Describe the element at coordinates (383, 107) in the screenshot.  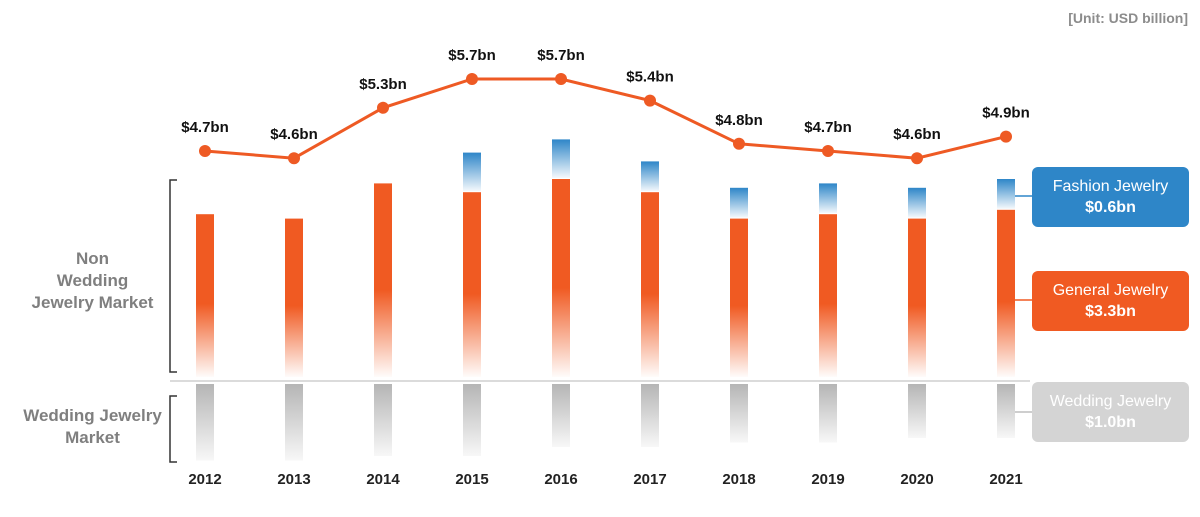
I see `total-point-2014` at that location.